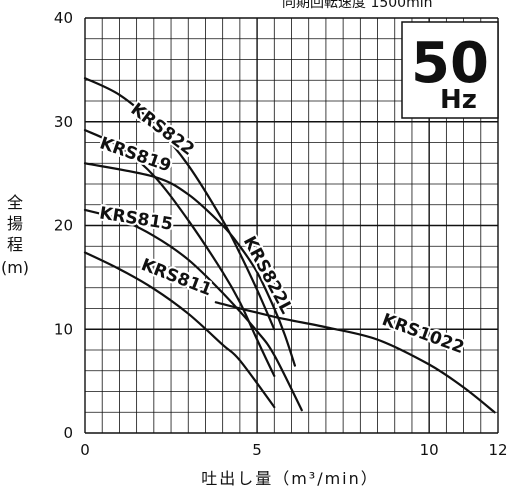 The image size is (512, 491). I want to click on frequency-badge: 50 Hz, so click(450, 70).